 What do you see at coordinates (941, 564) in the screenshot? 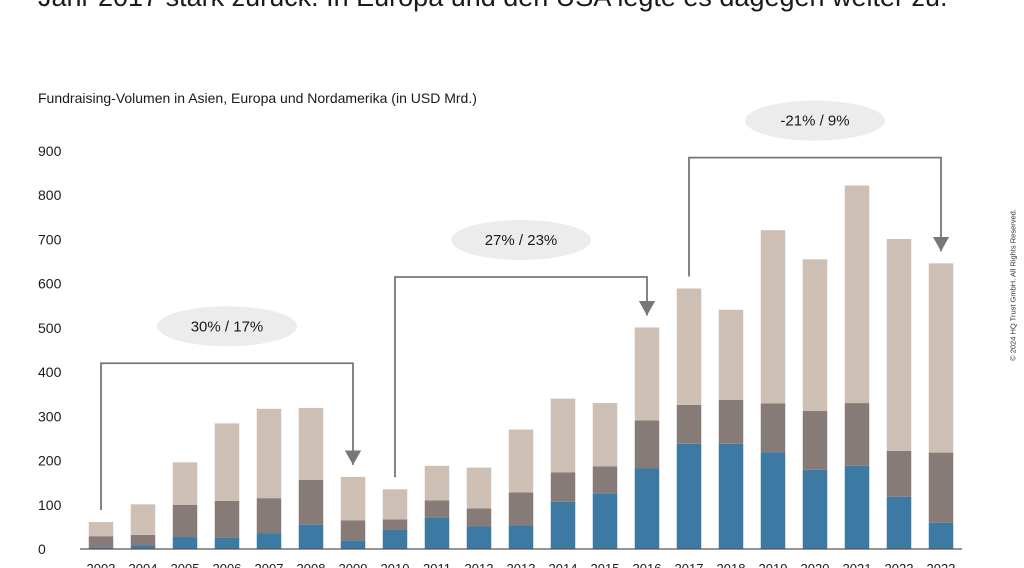
I see `x-tick-label: 2023` at bounding box center [941, 564].